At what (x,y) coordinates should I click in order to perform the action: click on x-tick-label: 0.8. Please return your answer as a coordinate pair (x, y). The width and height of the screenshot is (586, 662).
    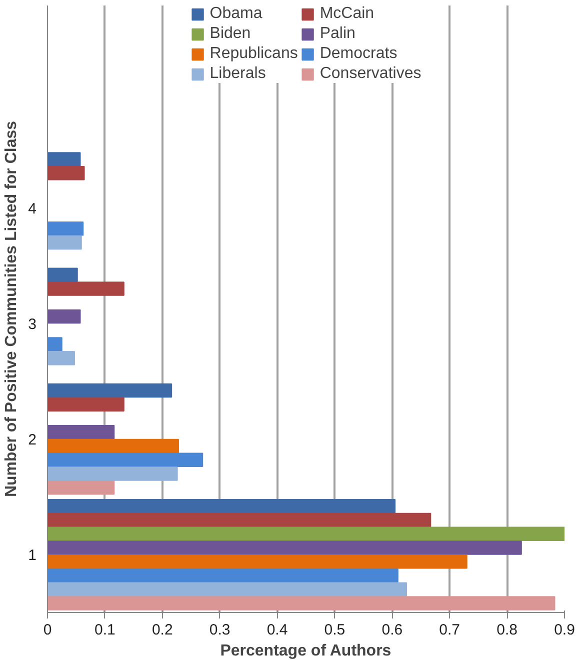
    Looking at the image, I should click on (507, 630).